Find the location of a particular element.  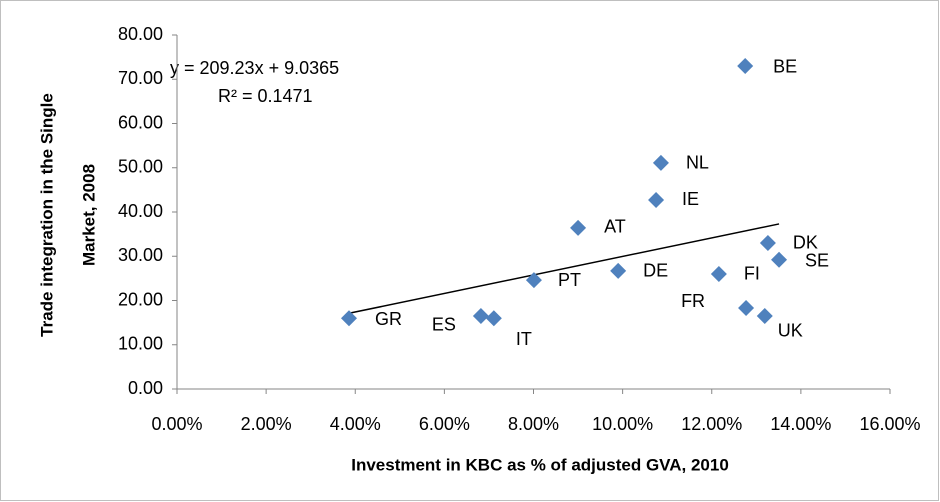

y-tick-label: 30.00 is located at coordinates (140, 255).